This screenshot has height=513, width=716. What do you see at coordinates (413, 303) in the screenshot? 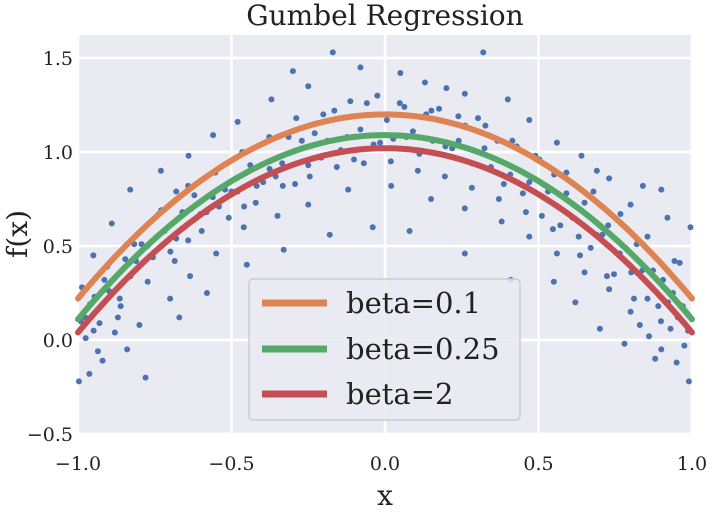
I see `legend-label-beta-0-1: beta=0.1` at bounding box center [413, 303].